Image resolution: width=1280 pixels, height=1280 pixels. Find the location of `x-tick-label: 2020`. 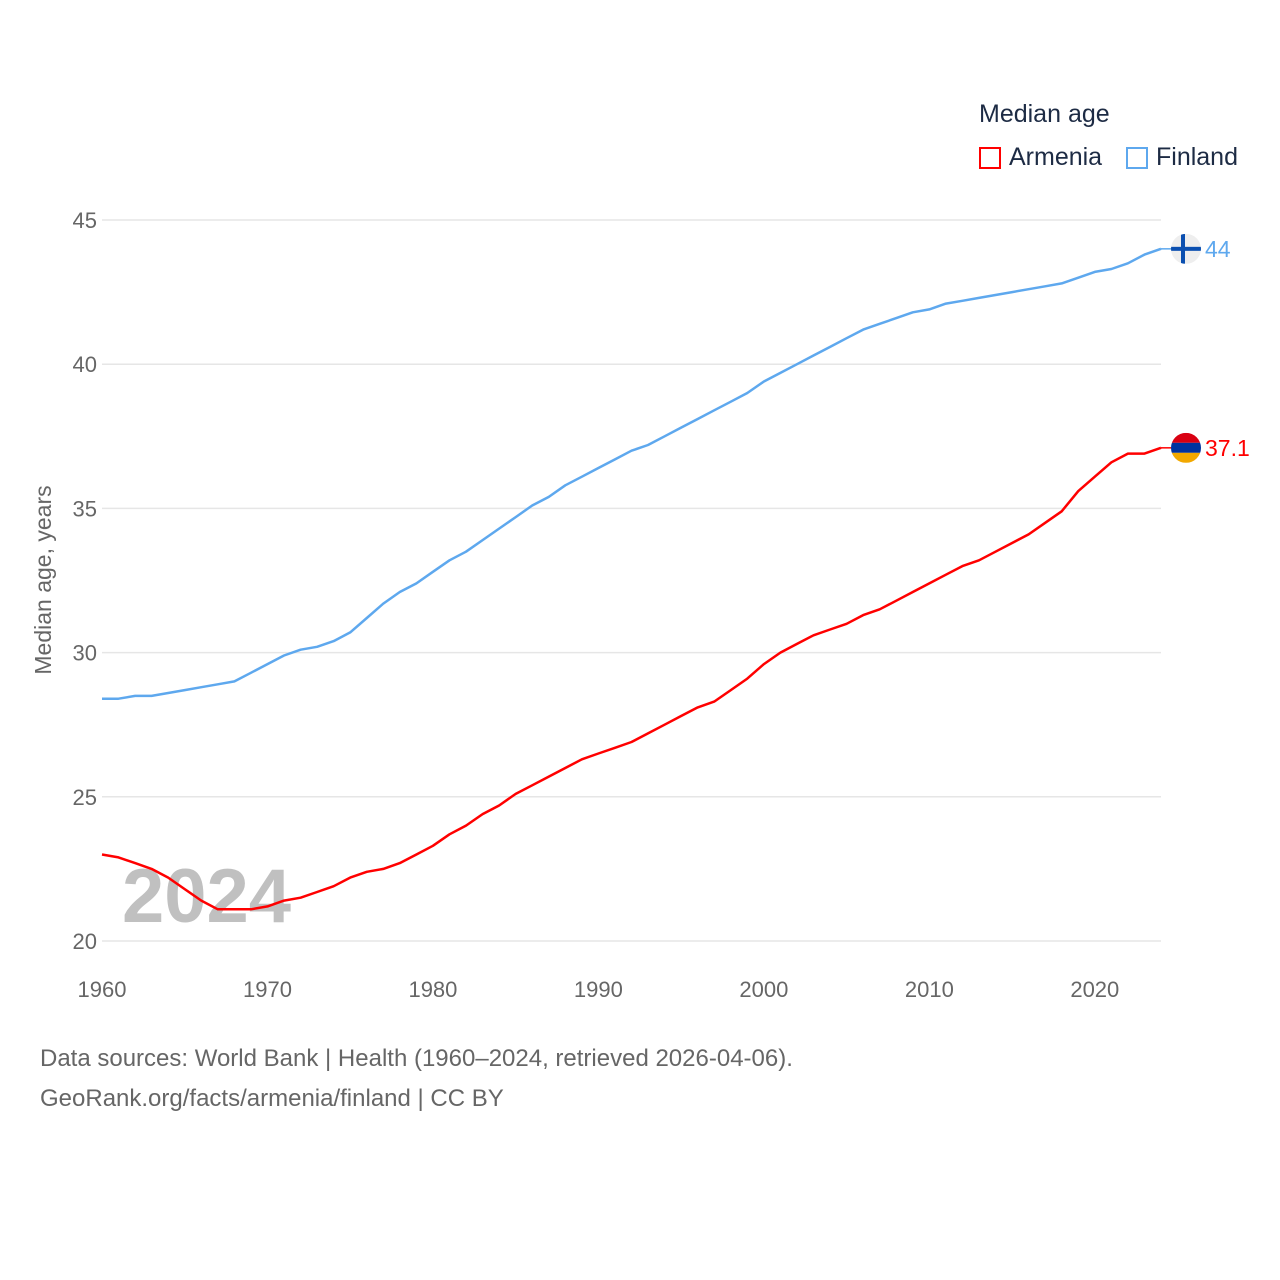

x-tick-label: 2020 is located at coordinates (1094, 989).